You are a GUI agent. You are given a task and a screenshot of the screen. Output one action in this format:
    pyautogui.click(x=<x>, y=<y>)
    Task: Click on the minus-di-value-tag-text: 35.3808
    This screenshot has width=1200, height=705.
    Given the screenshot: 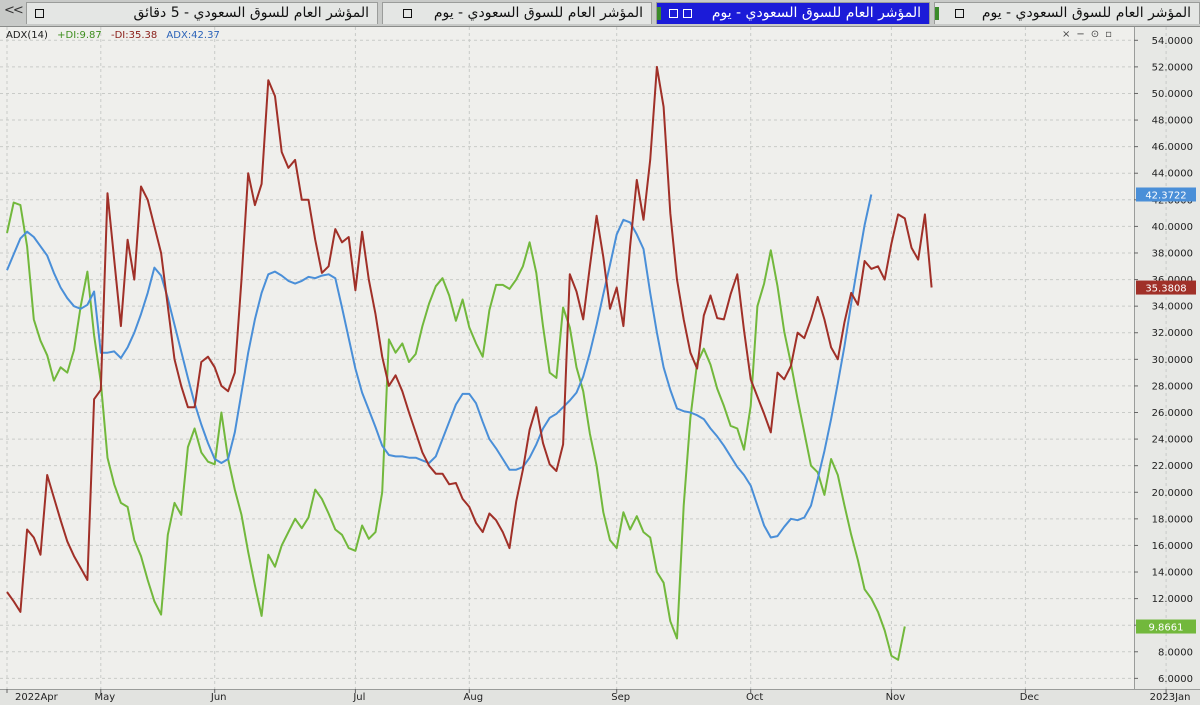 What is the action you would take?
    pyautogui.click(x=1165, y=289)
    